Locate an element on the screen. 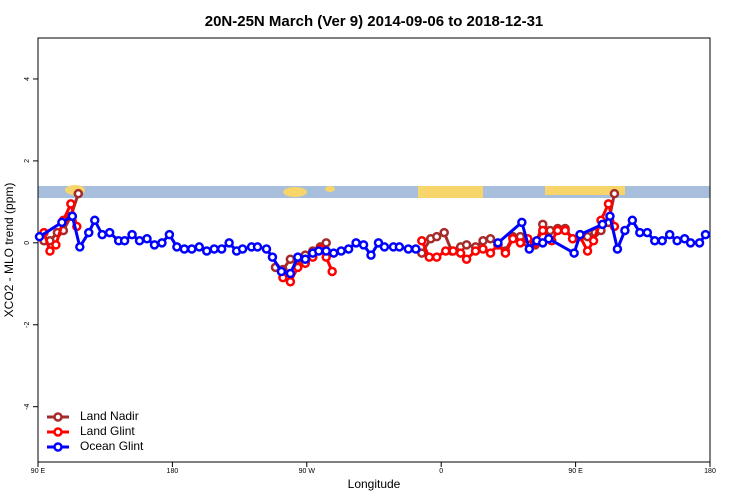  legend-label: Land Glint is located at coordinates (107, 431).